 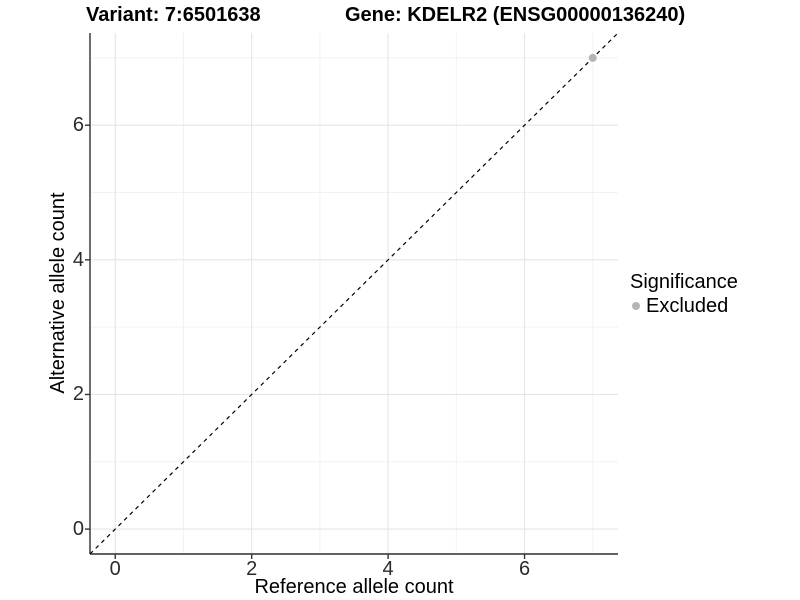 What do you see at coordinates (115, 569) in the screenshot?
I see `x-tick-label: 0` at bounding box center [115, 569].